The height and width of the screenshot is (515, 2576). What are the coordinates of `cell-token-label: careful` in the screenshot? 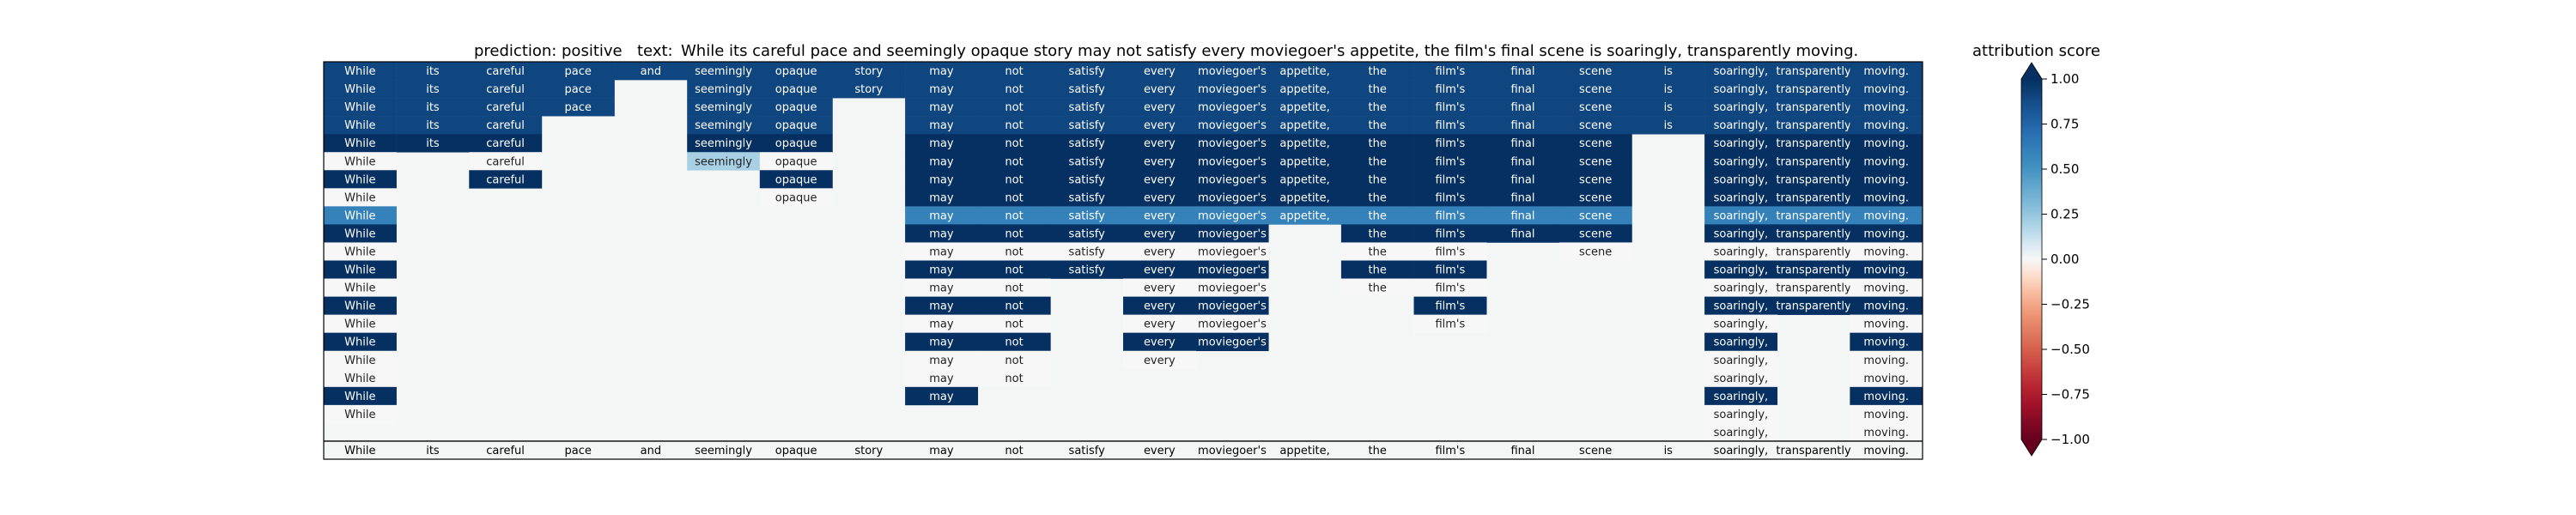 It's located at (505, 161).